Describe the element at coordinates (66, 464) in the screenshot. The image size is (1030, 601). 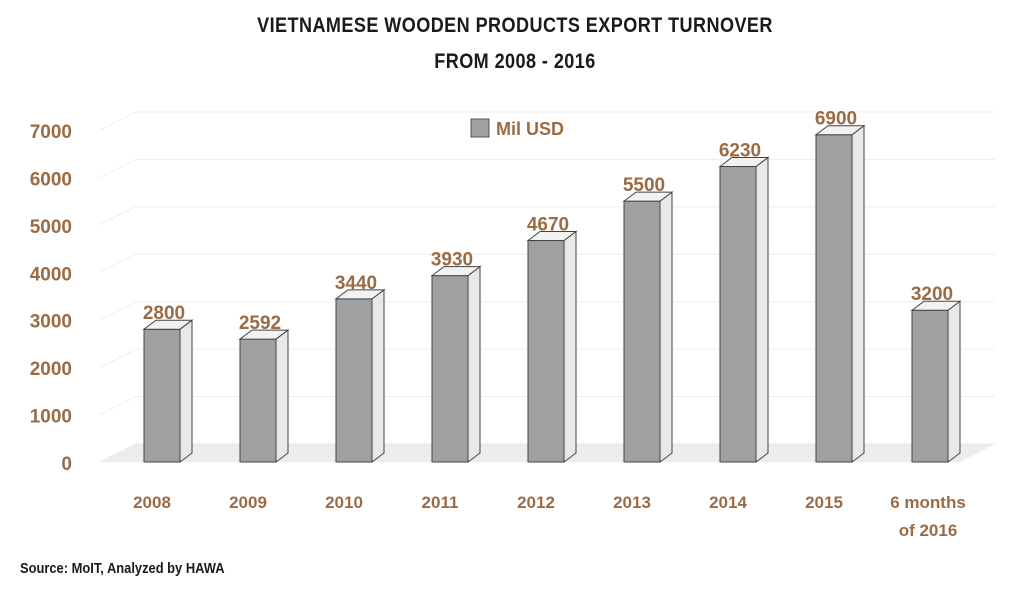
I see `y-tick-label: 0` at that location.